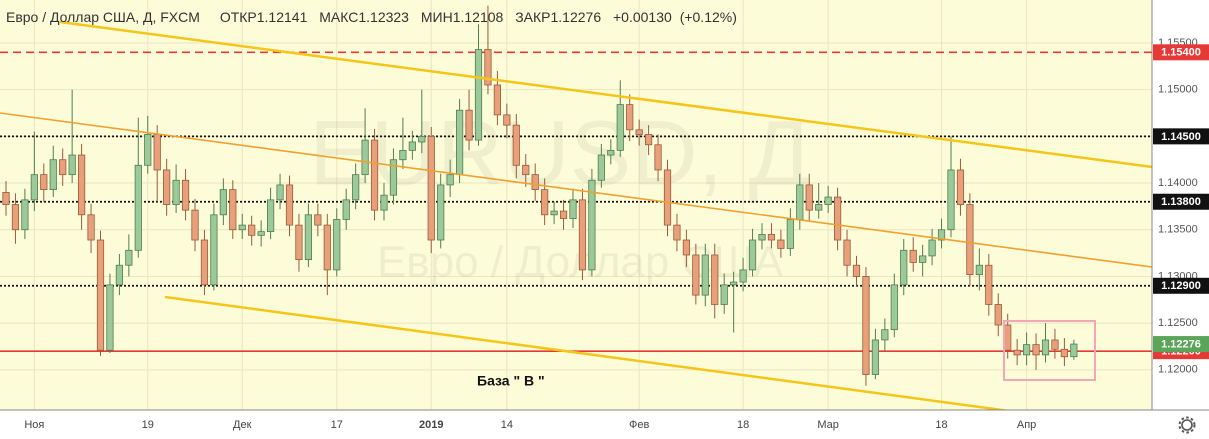 This screenshot has height=439, width=1209. I want to click on high-value: 1.12323, so click(383, 17).